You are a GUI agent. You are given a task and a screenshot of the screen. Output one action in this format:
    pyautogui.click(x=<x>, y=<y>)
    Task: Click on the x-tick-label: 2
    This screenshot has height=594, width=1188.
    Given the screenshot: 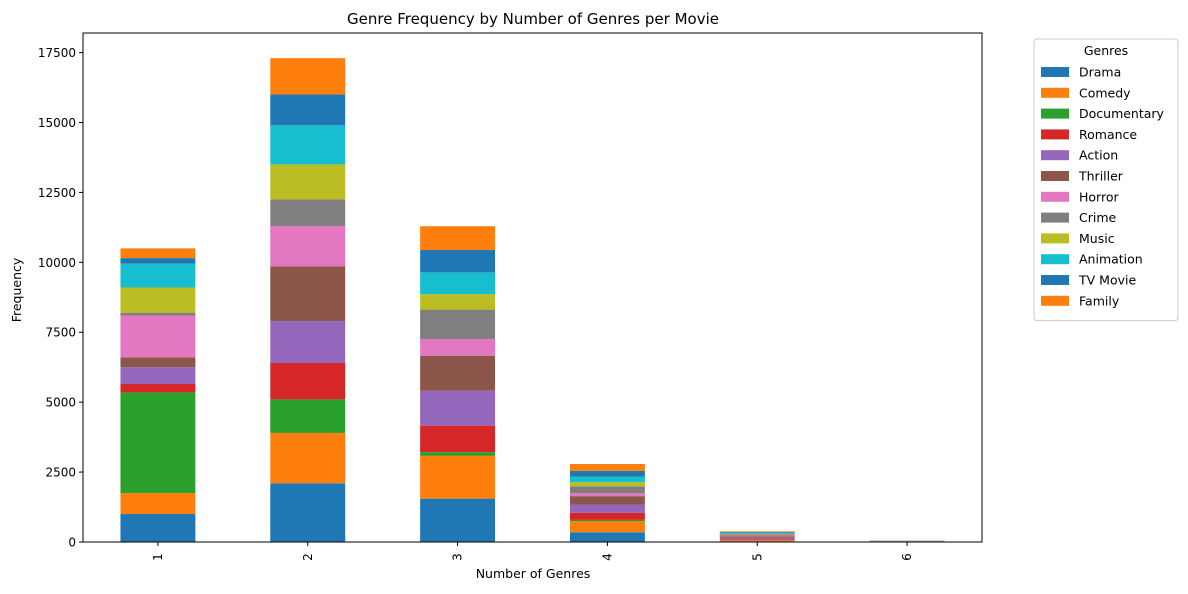 What is the action you would take?
    pyautogui.click(x=308, y=557)
    